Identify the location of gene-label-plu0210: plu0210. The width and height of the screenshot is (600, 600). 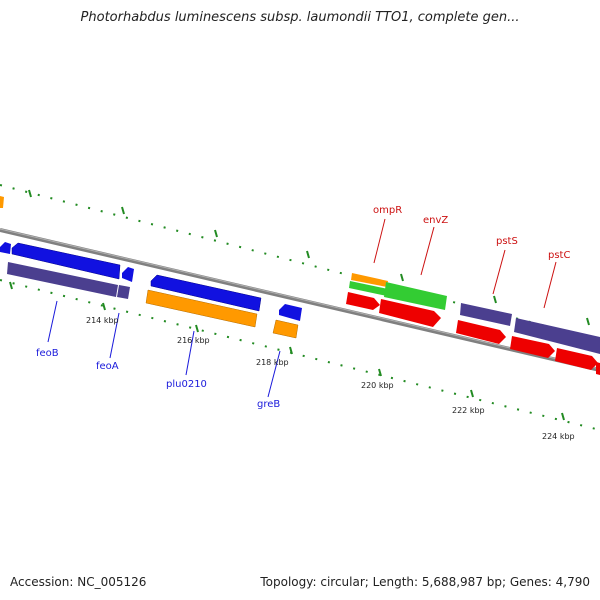
(186, 384).